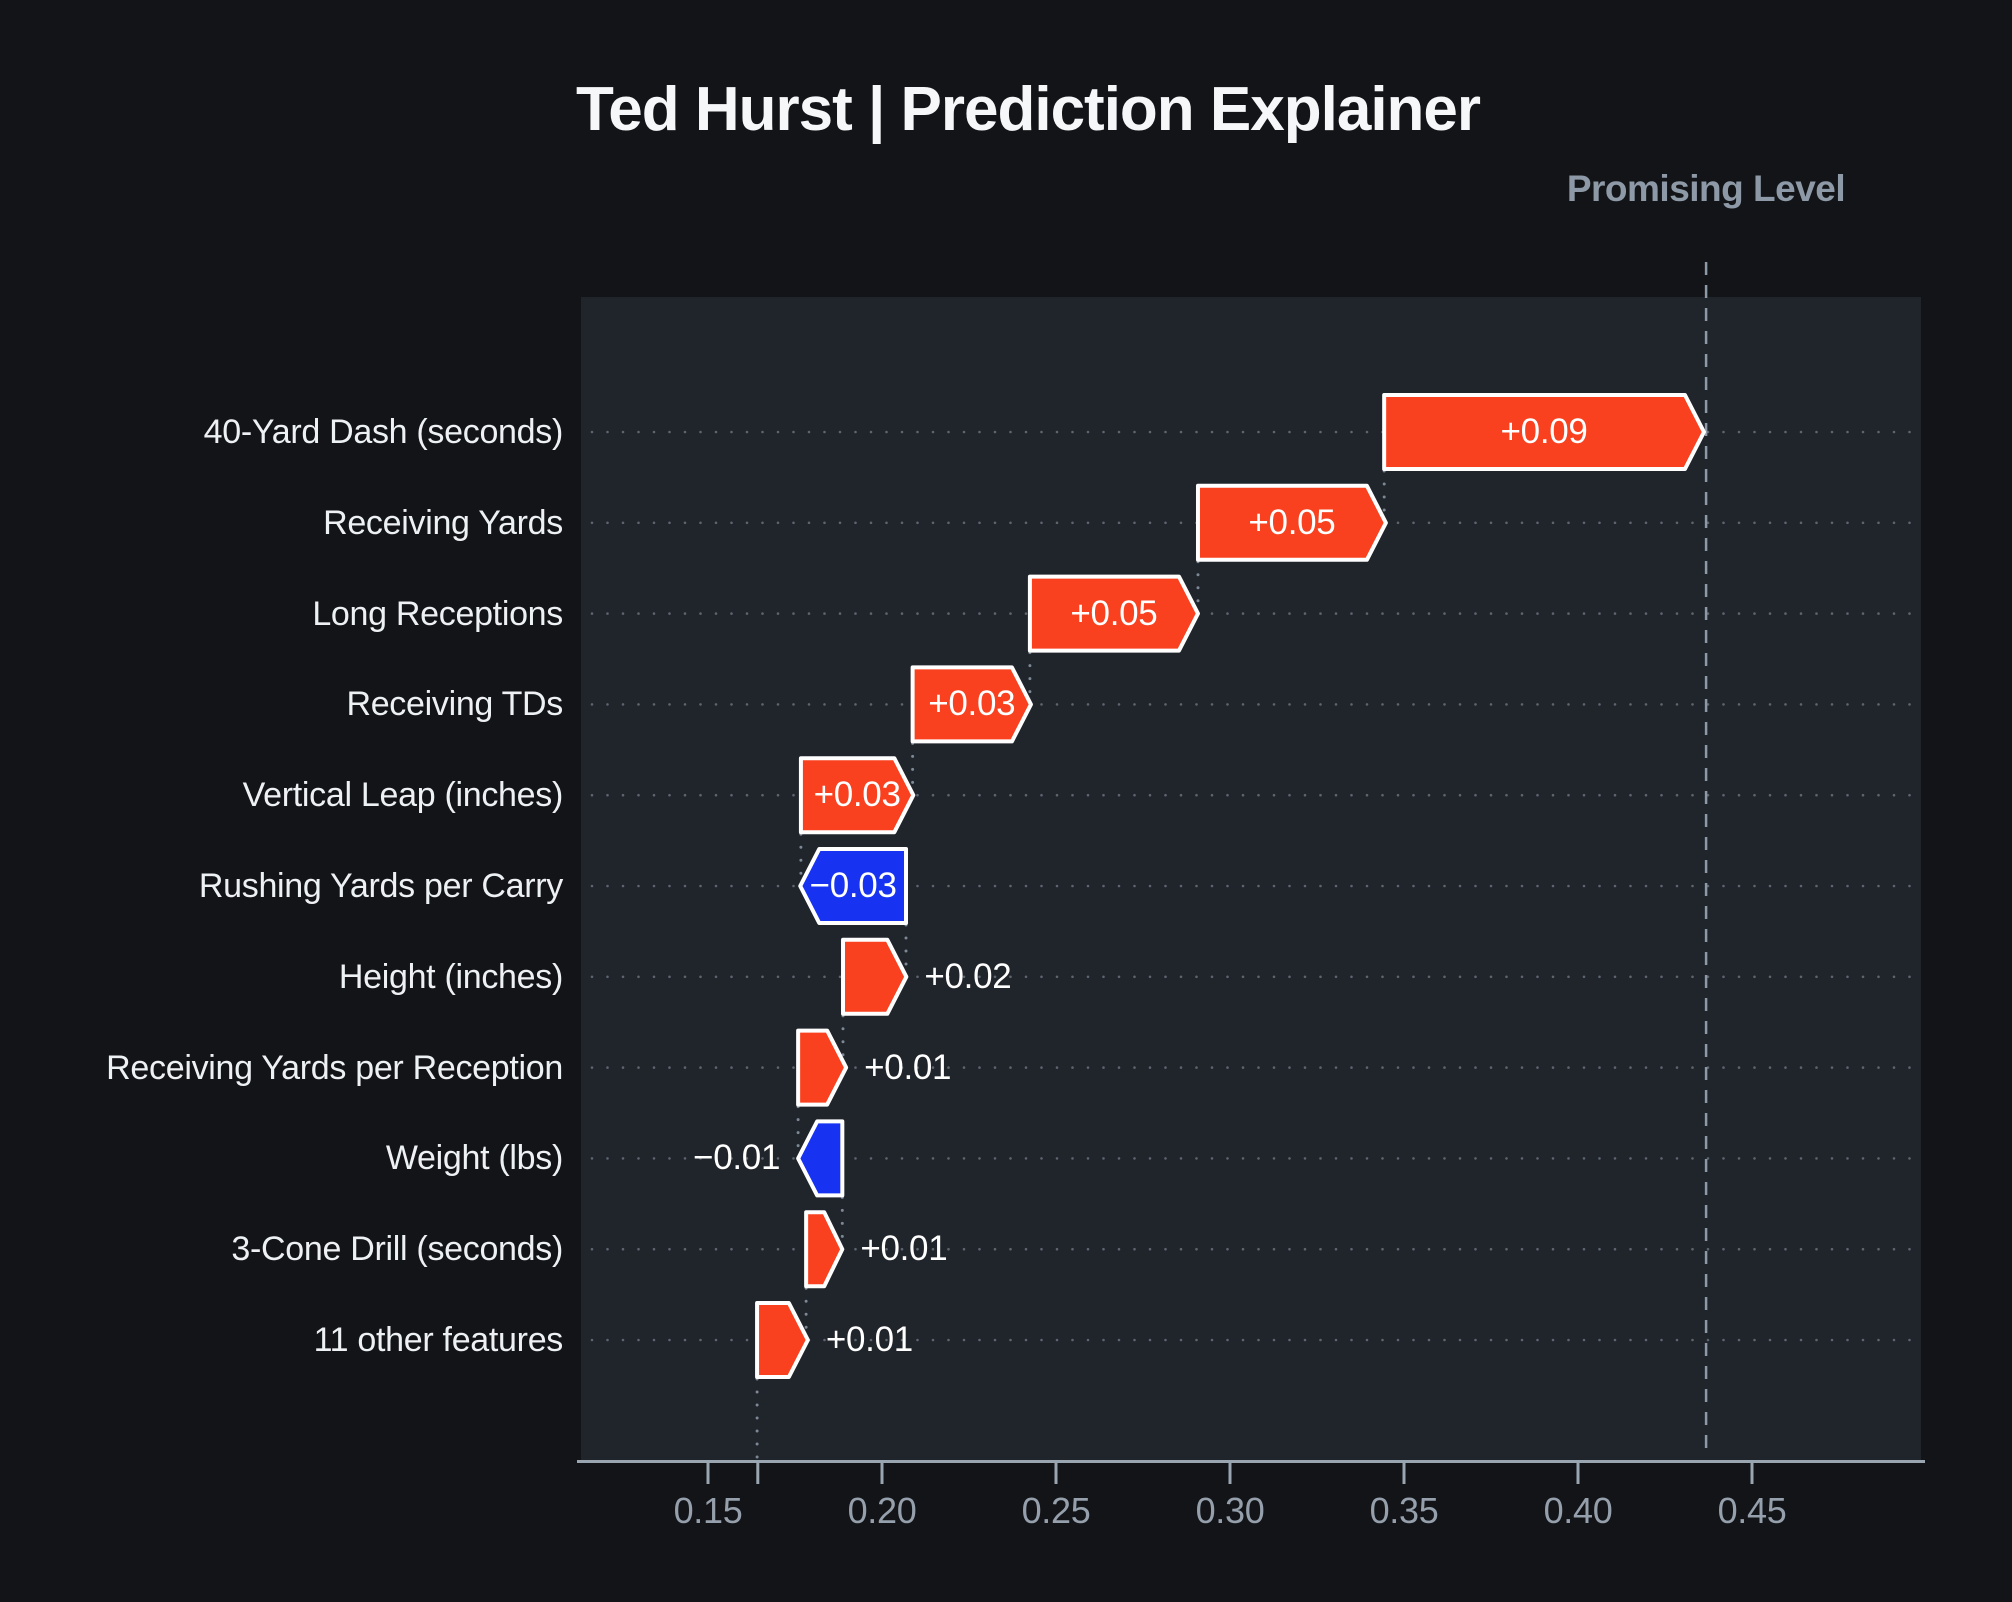 The width and height of the screenshot is (2012, 1602). I want to click on bar-value-label: −0.01, so click(737, 1158).